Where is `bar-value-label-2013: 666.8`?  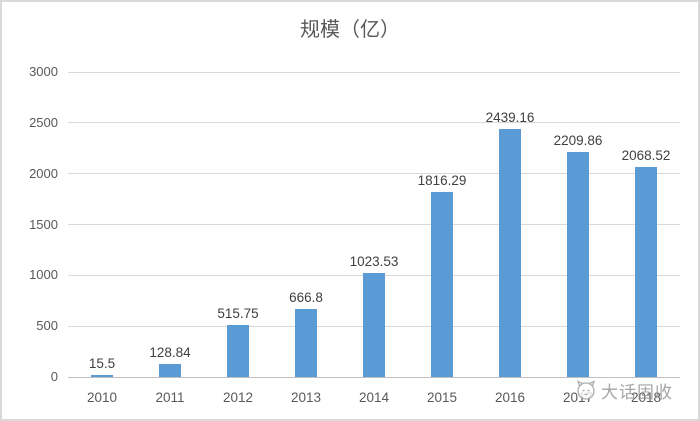
bar-value-label-2013: 666.8 is located at coordinates (306, 298).